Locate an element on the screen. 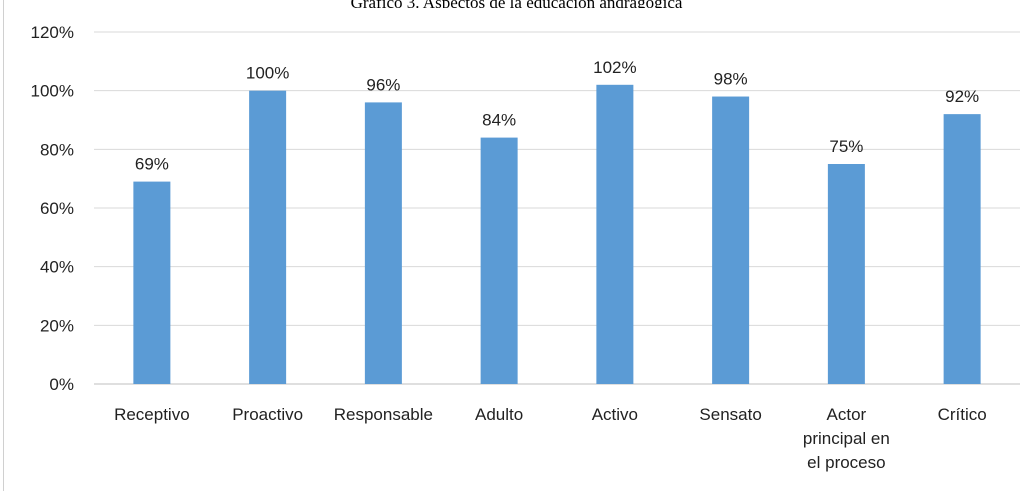  category-label: Adulto is located at coordinates (499, 414).